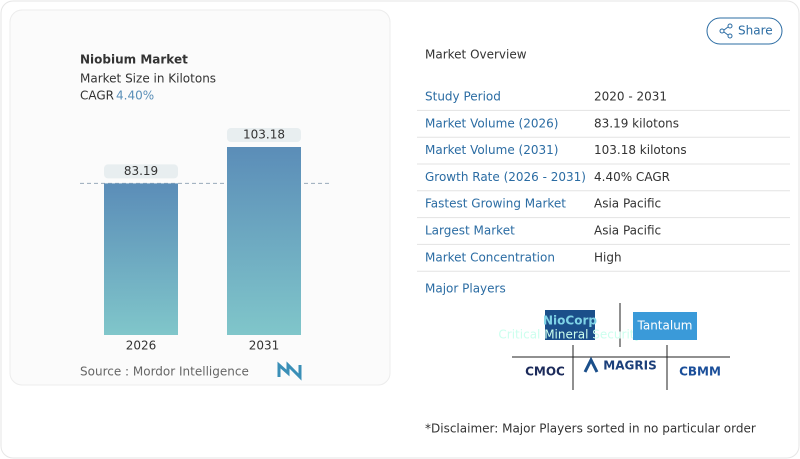  Describe the element at coordinates (141, 346) in the screenshot. I see `x-tick-label: 2026` at that location.